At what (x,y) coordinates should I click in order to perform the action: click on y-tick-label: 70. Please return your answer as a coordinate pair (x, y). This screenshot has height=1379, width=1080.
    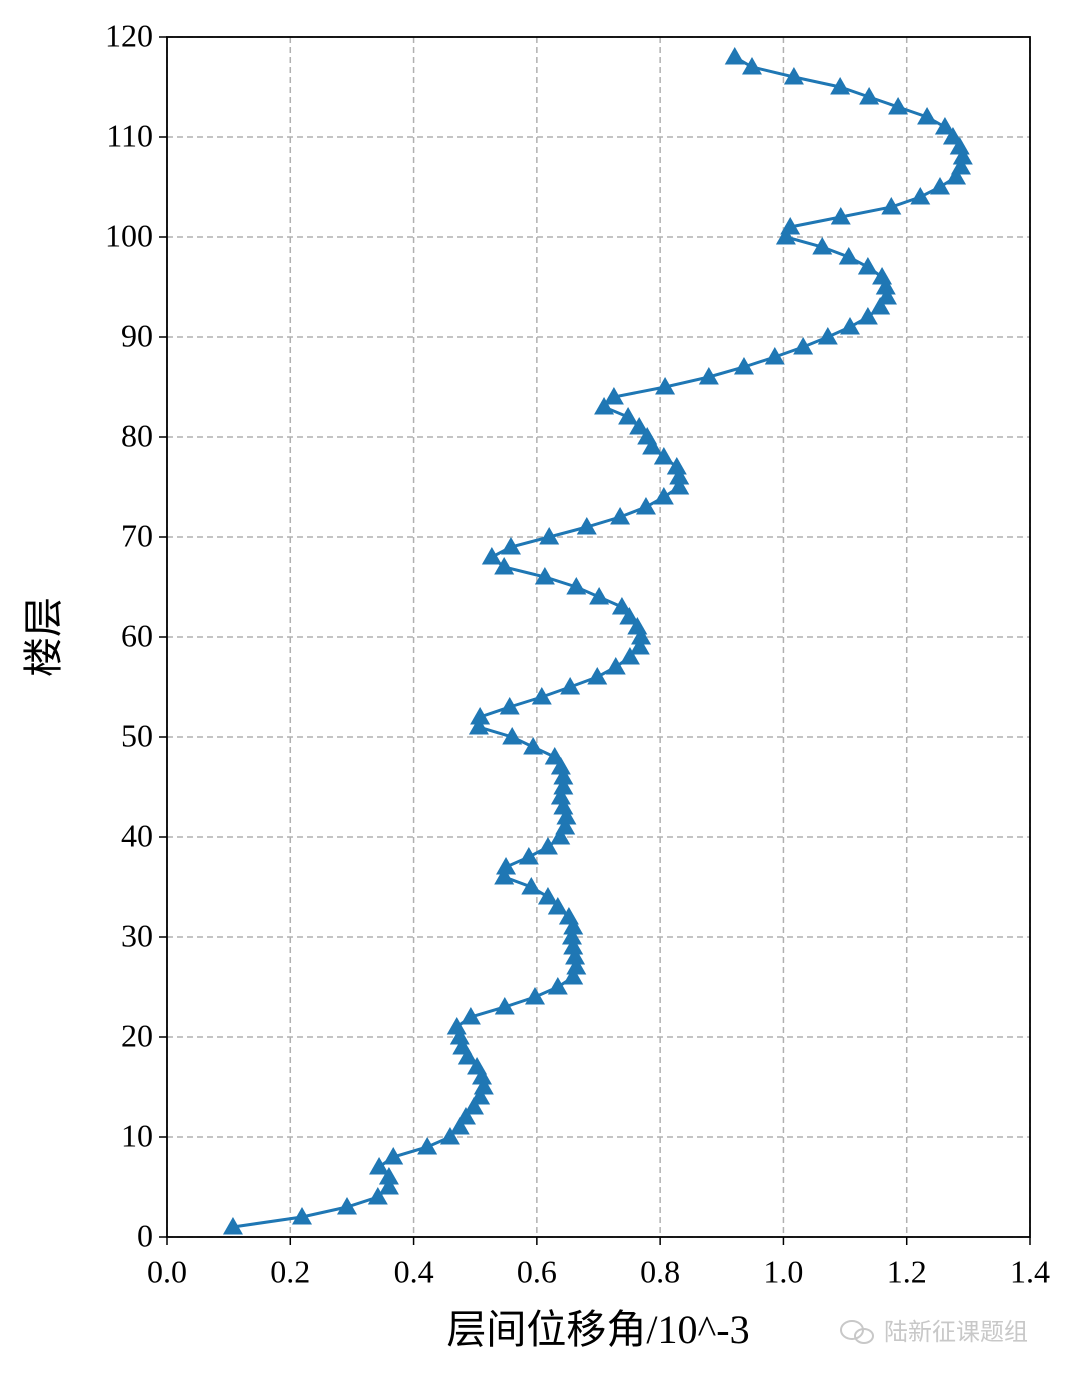
    Looking at the image, I should click on (137, 535).